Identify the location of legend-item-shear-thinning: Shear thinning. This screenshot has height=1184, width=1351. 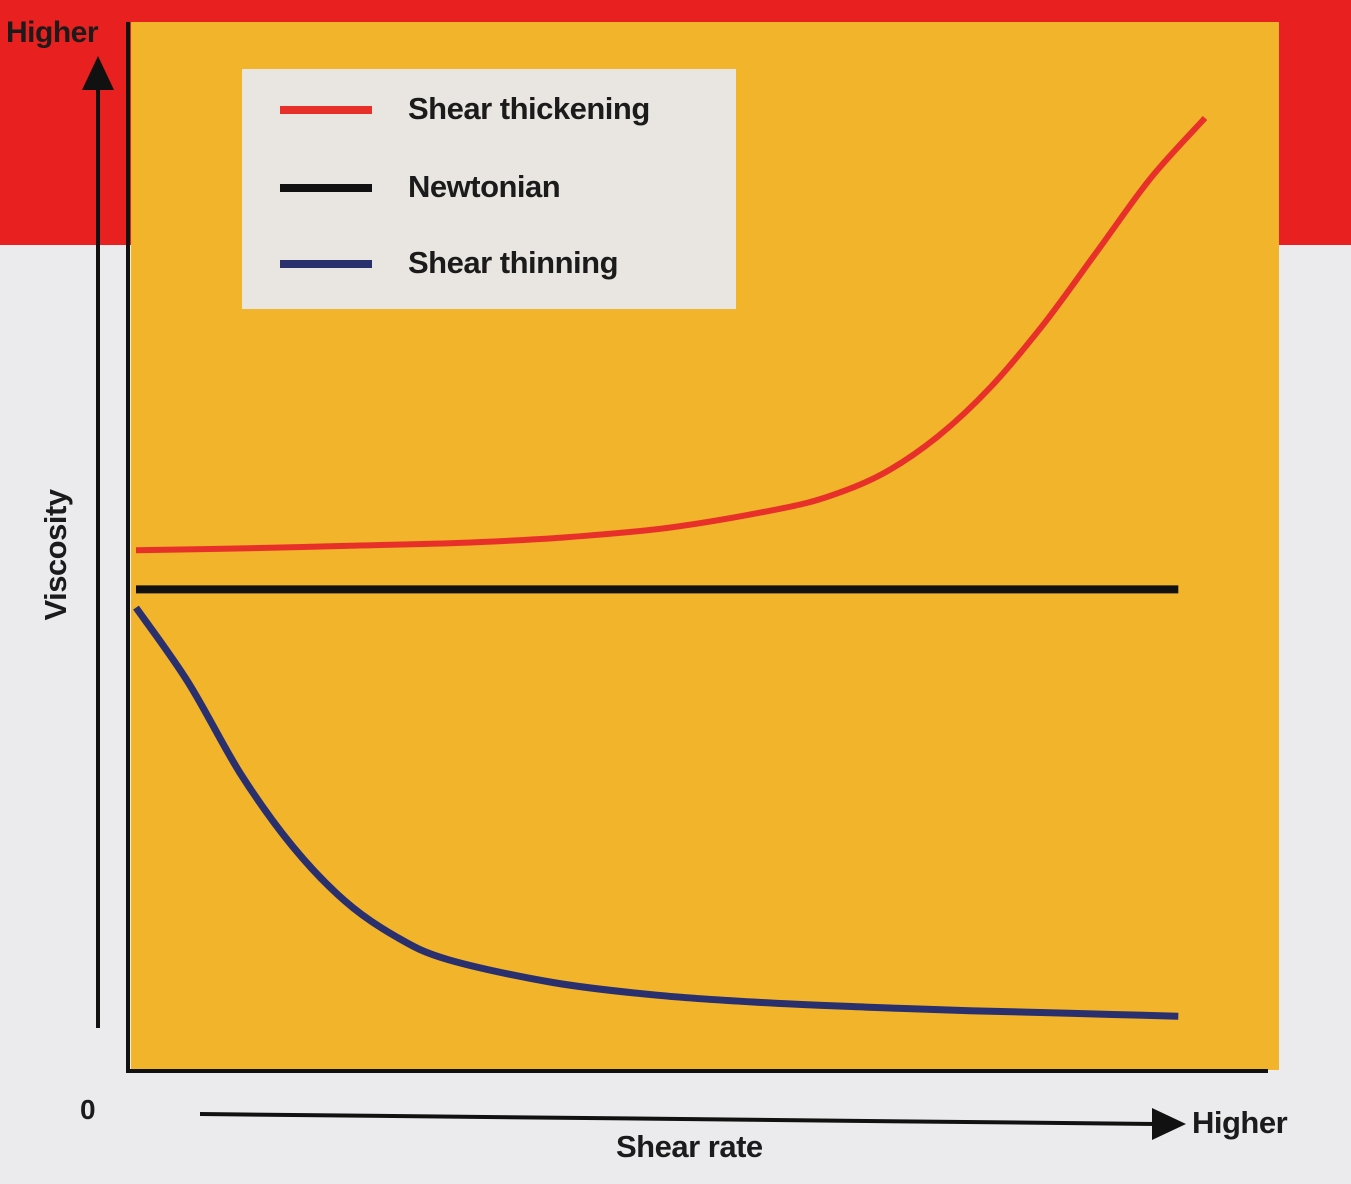
(489, 263).